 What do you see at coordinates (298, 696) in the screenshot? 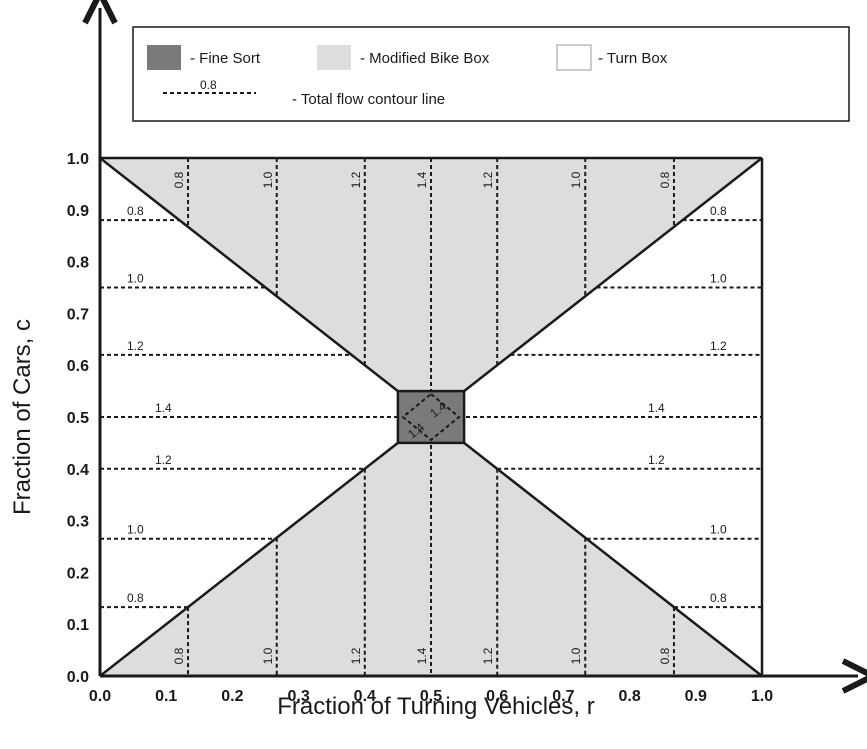
I see `x-tick-label: 0.3` at bounding box center [298, 696].